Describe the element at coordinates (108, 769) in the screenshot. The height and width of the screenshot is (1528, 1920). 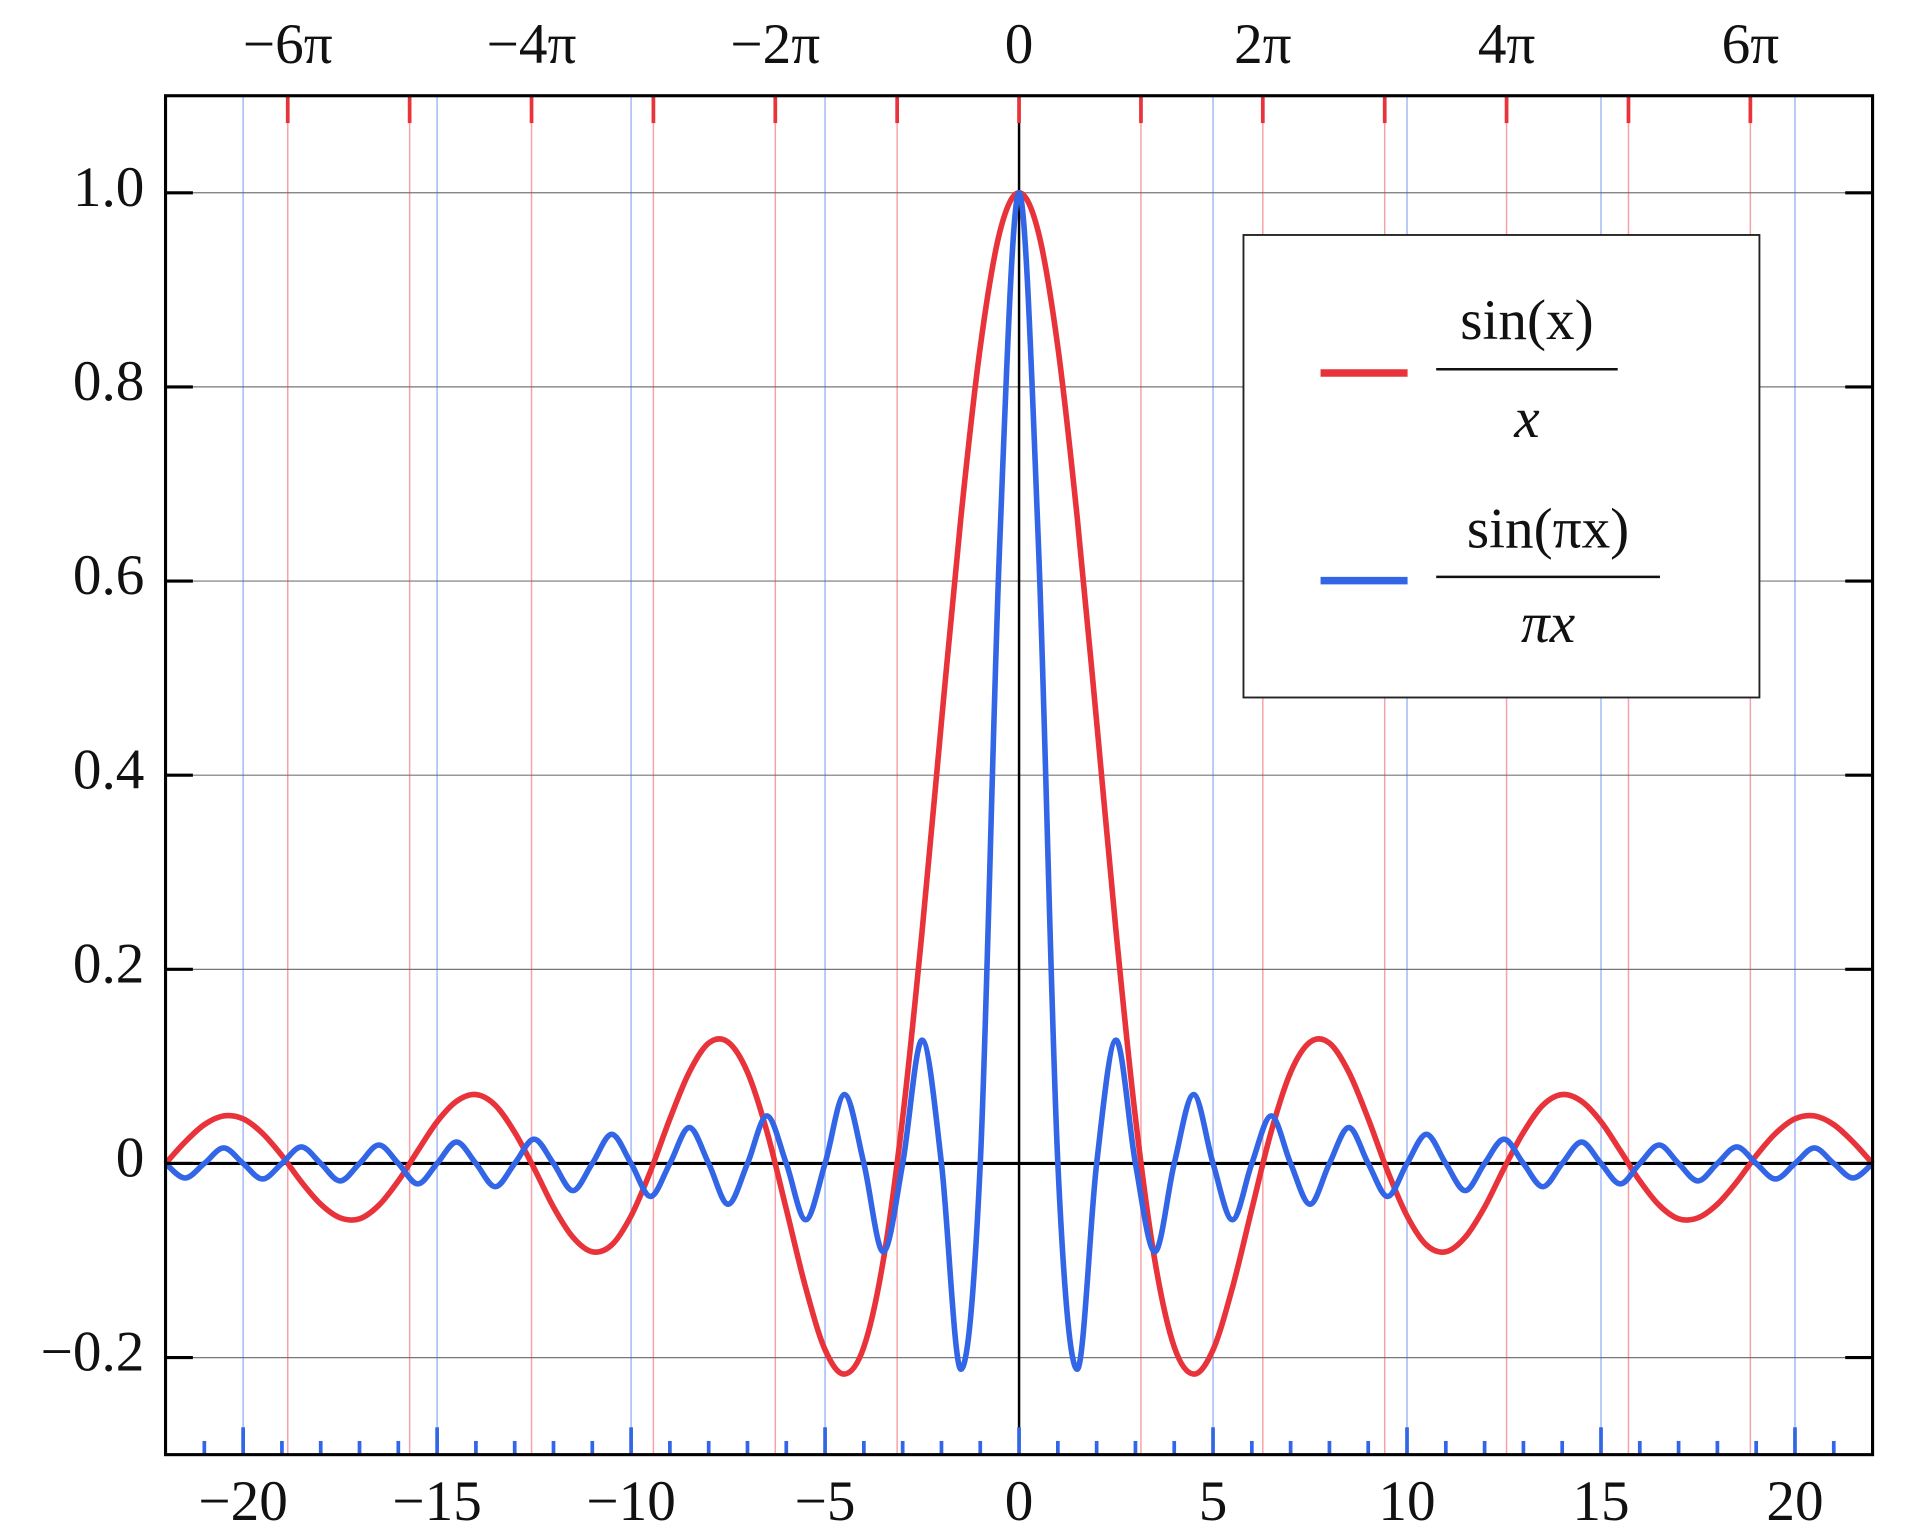
I see `y-tick-label: 0.4` at that location.